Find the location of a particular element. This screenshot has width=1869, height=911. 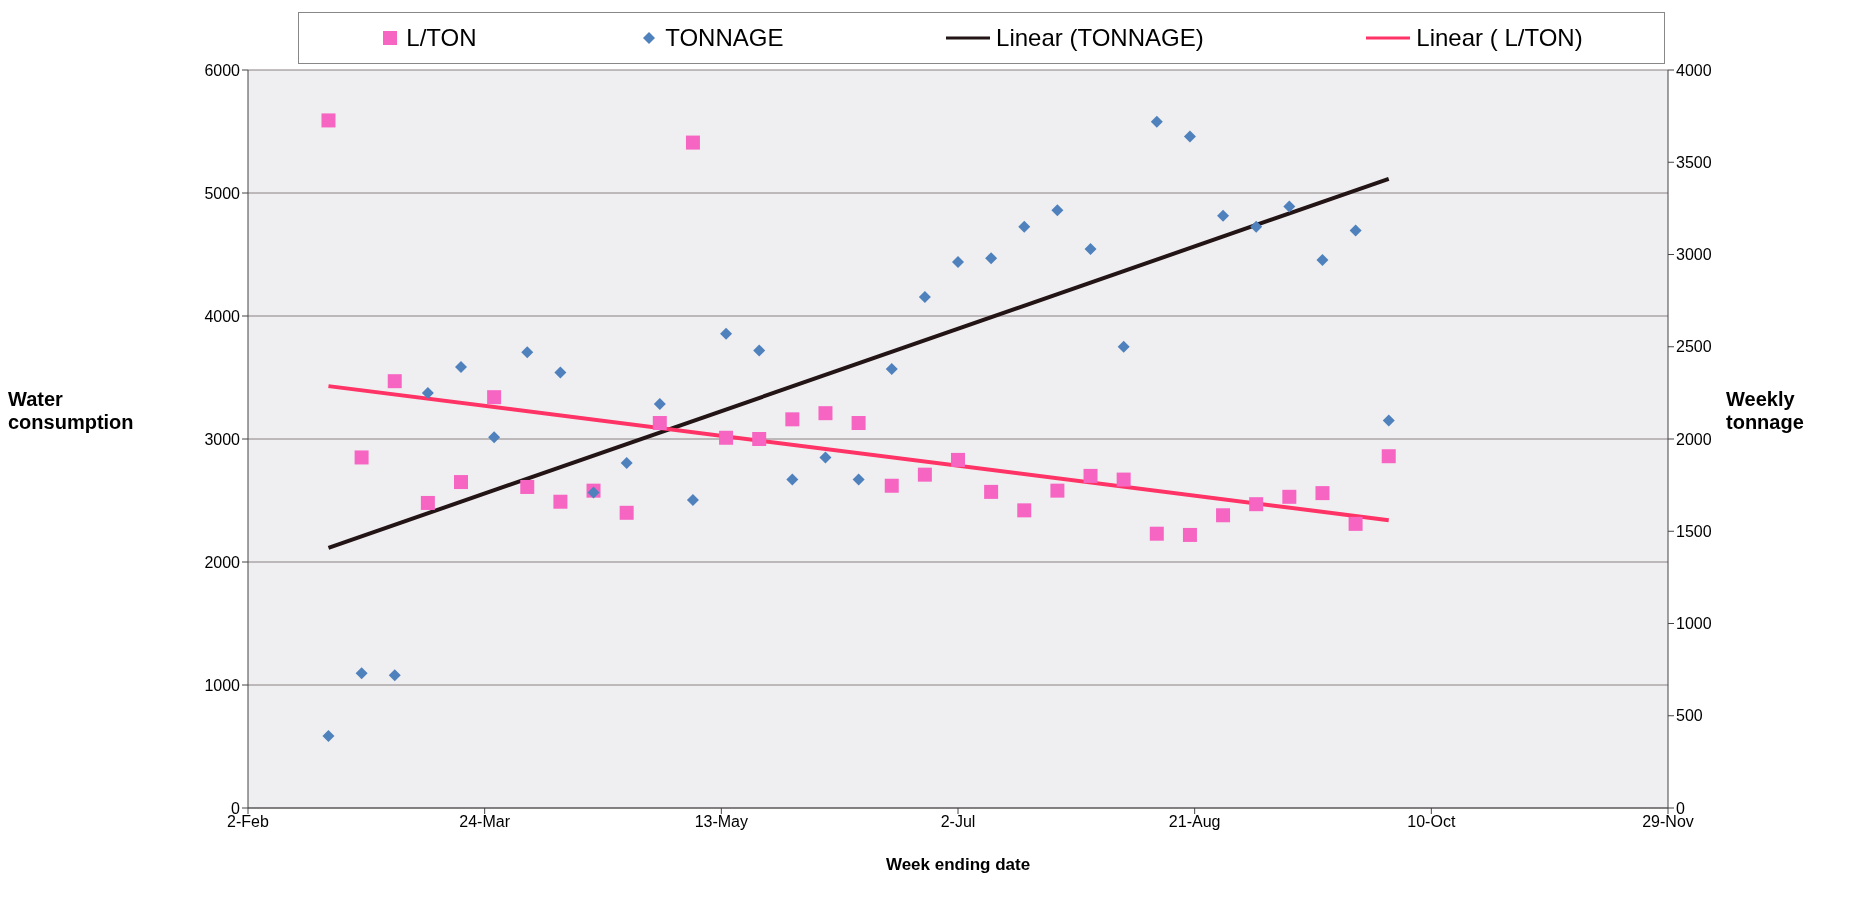

y-tick-label: 4000 is located at coordinates (222, 316).